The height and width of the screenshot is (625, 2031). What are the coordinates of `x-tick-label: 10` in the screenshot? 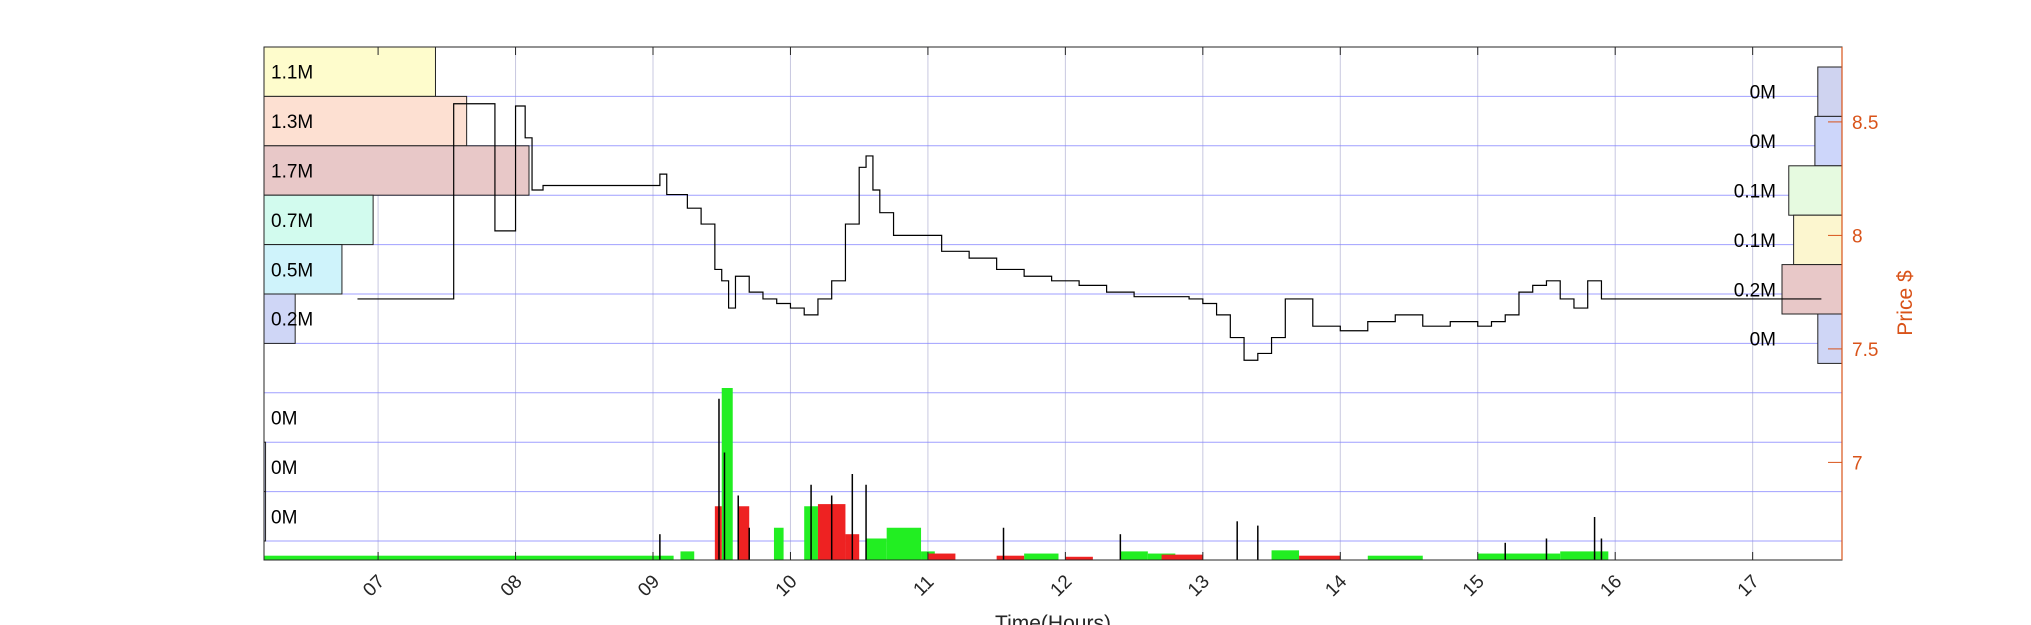 It's located at (787, 586).